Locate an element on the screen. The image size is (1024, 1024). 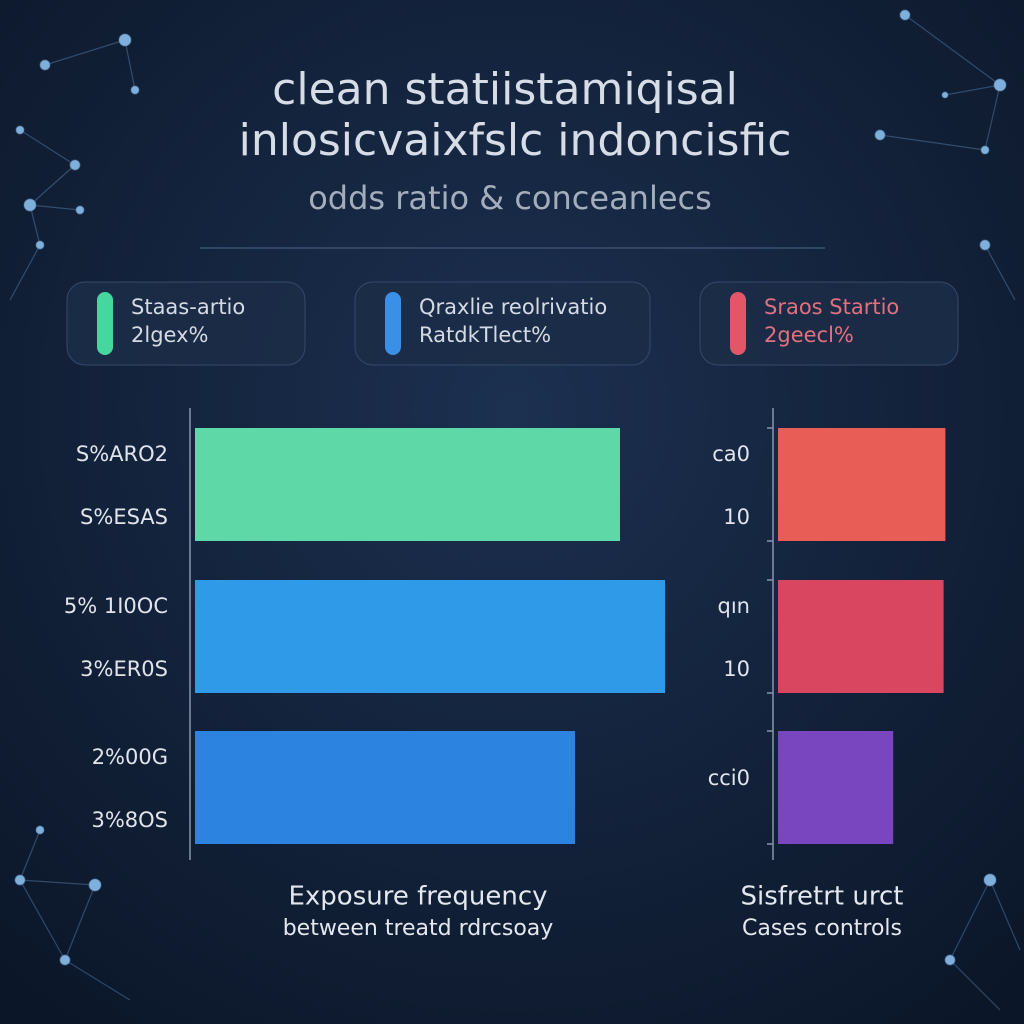
category-label: qın is located at coordinates (734, 606).